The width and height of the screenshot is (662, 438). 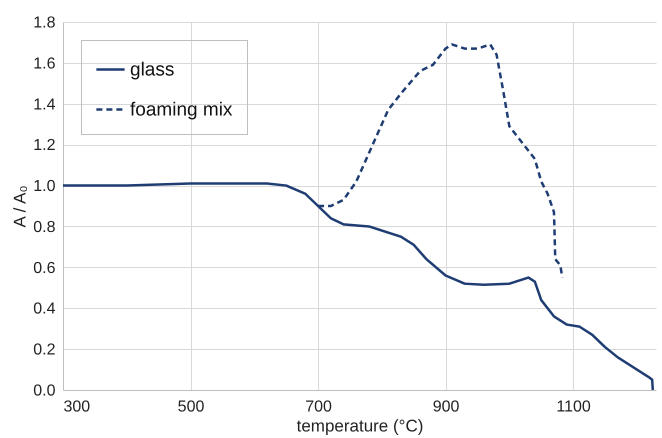 I want to click on y-tick-label: 0.0, so click(x=44, y=391).